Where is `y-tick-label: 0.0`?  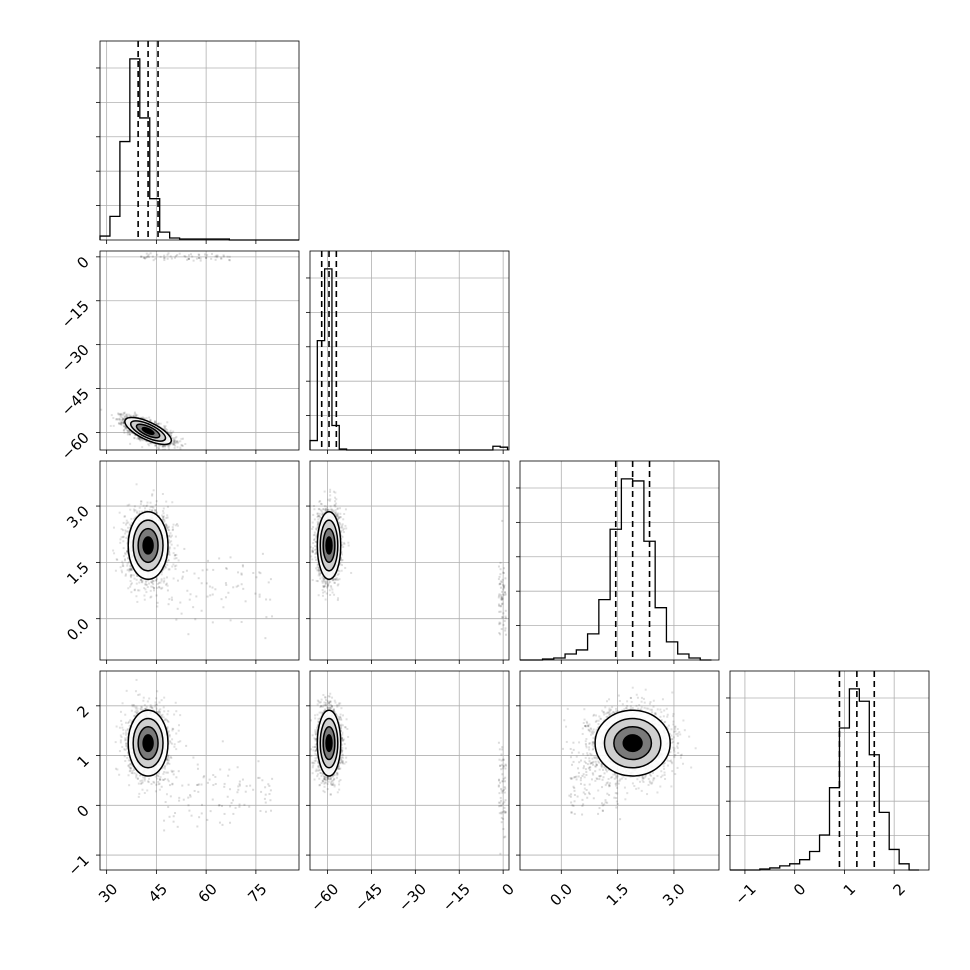
y-tick-label: 0.0 is located at coordinates (78, 630).